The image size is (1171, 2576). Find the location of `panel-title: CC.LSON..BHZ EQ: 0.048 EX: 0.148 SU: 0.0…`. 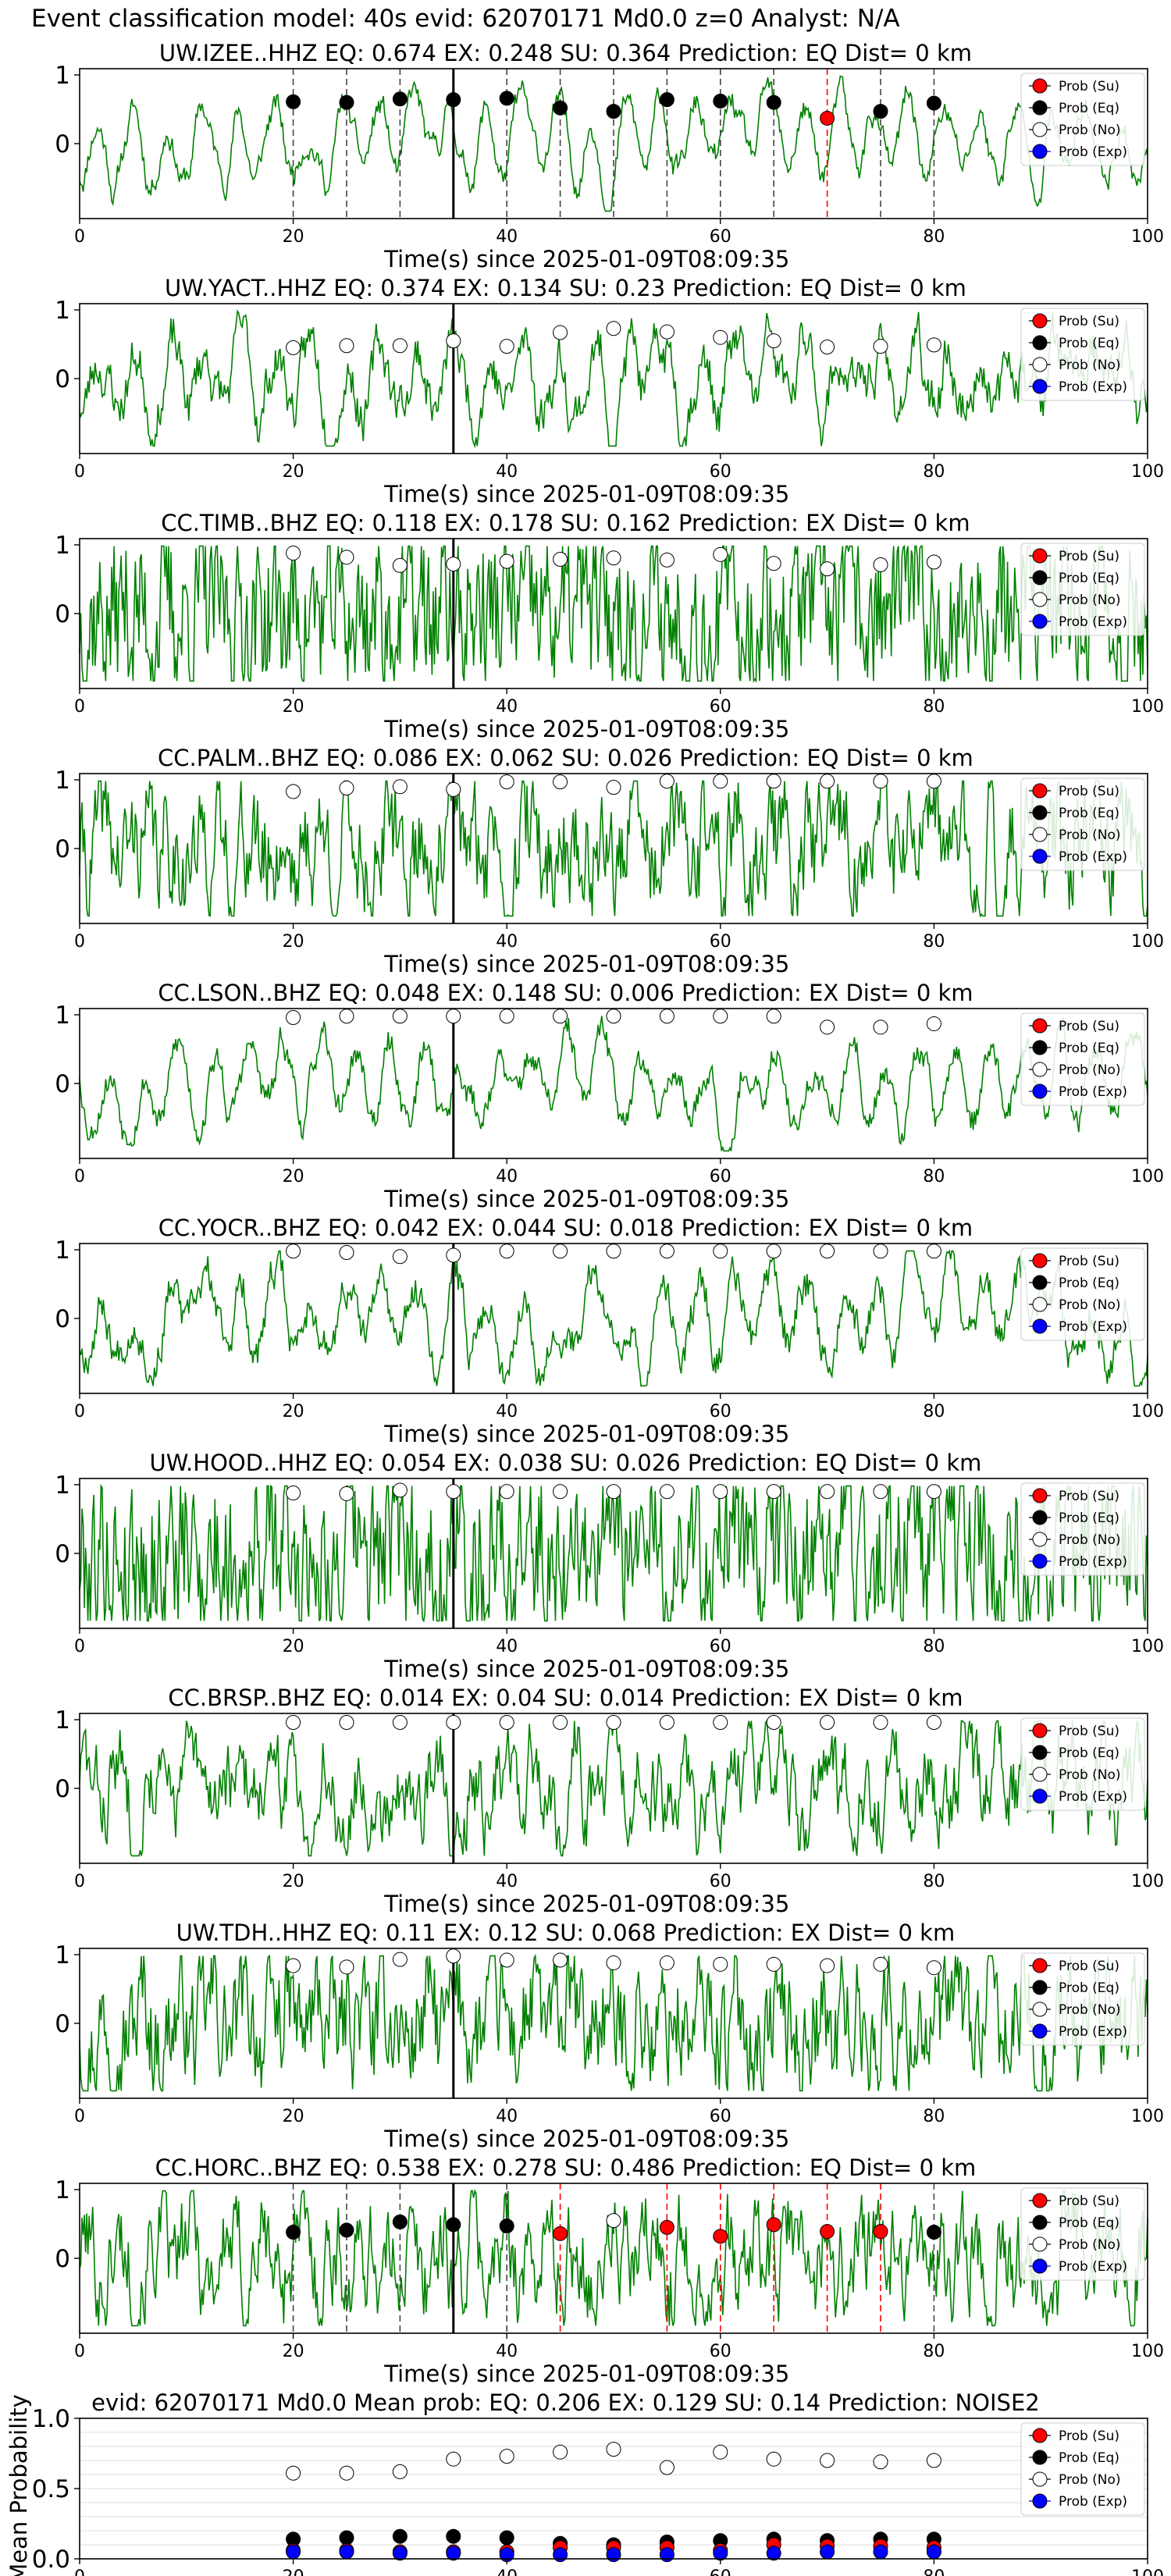

panel-title: CC.LSON..BHZ EQ: 0.048 EX: 0.148 SU: 0.0… is located at coordinates (565, 993).